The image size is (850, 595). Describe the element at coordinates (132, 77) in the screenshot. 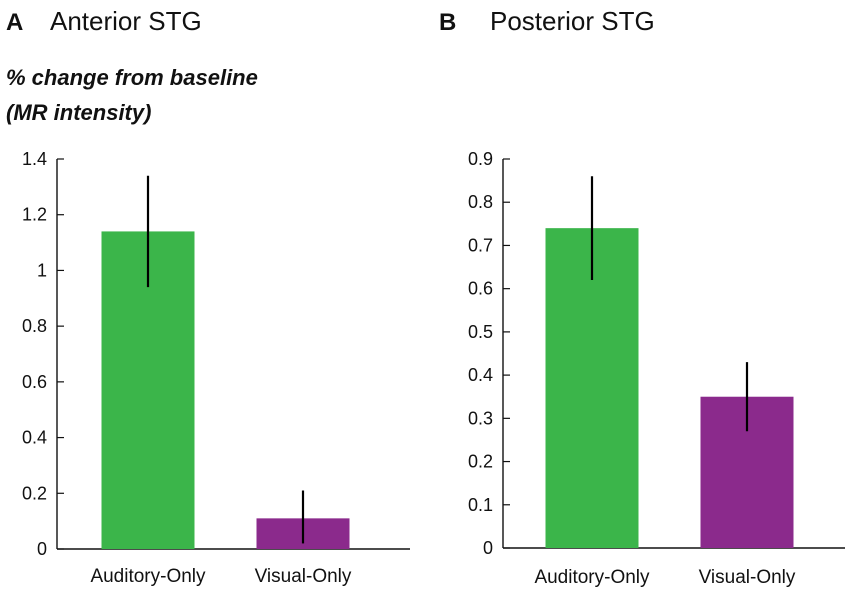

I see `y-axis-label-line-1: % change from baseline` at that location.